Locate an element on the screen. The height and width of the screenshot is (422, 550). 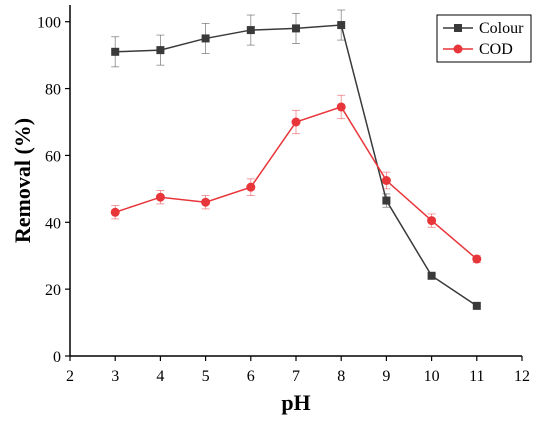
legend-label: Colour is located at coordinates (501, 28).